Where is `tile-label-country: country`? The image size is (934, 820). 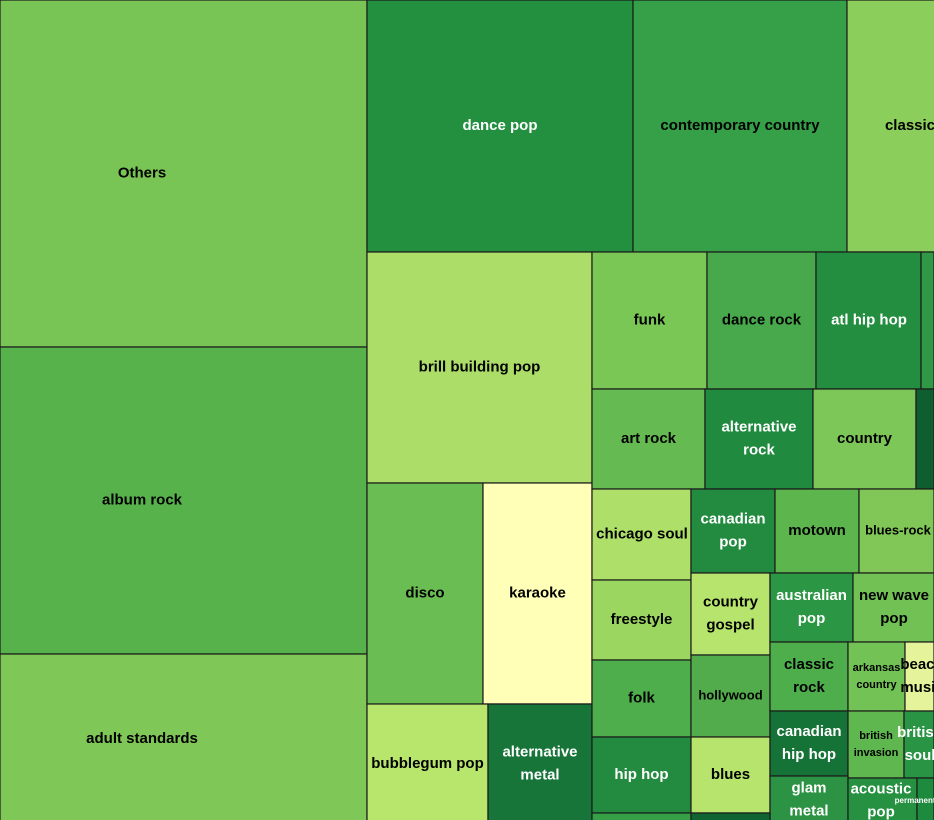 tile-label-country: country is located at coordinates (865, 438).